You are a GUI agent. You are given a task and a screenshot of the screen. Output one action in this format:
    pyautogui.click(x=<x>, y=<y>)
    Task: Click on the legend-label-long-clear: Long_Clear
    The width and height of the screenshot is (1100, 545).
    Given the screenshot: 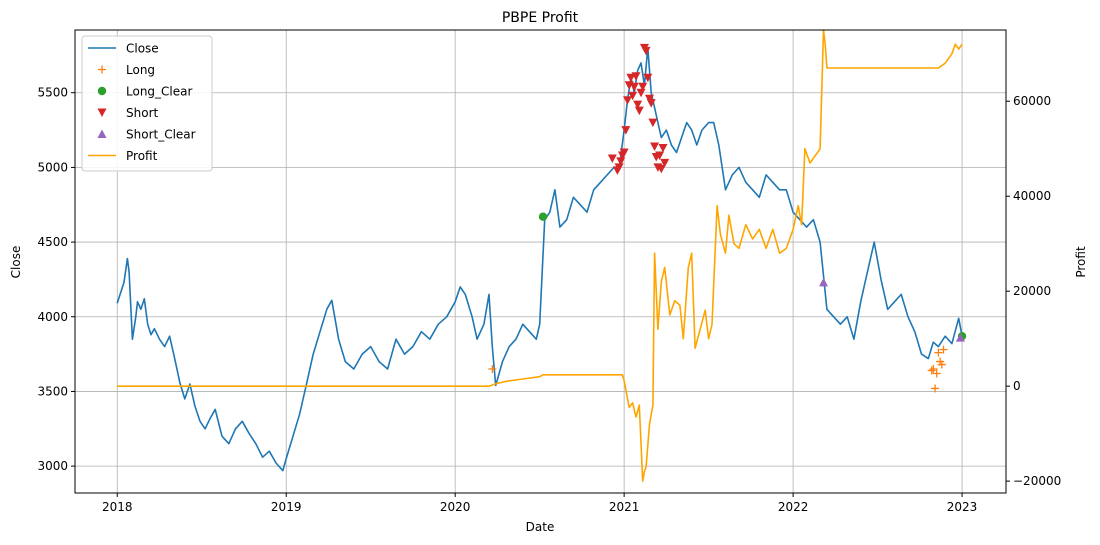 What is the action you would take?
    pyautogui.click(x=159, y=92)
    